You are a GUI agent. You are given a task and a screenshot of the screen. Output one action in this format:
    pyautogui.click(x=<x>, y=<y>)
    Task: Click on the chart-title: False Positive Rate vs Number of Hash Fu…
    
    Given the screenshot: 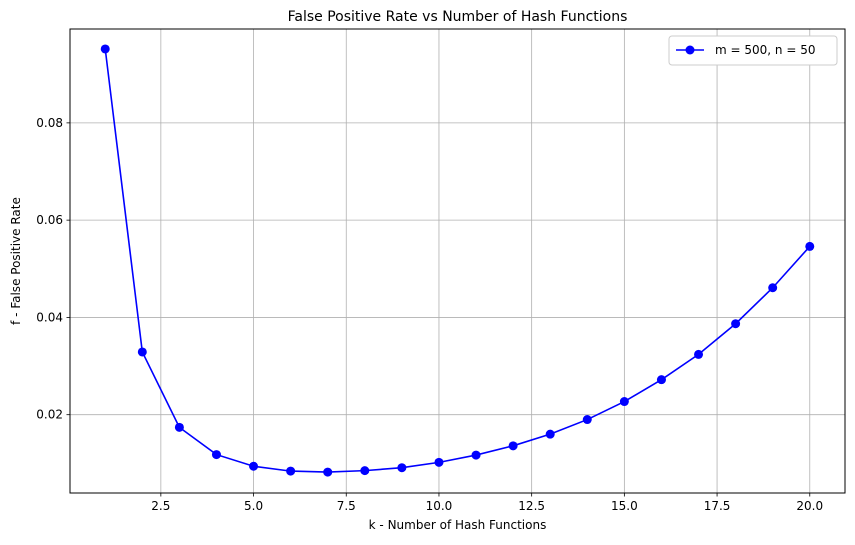 What is the action you would take?
    pyautogui.click(x=458, y=17)
    